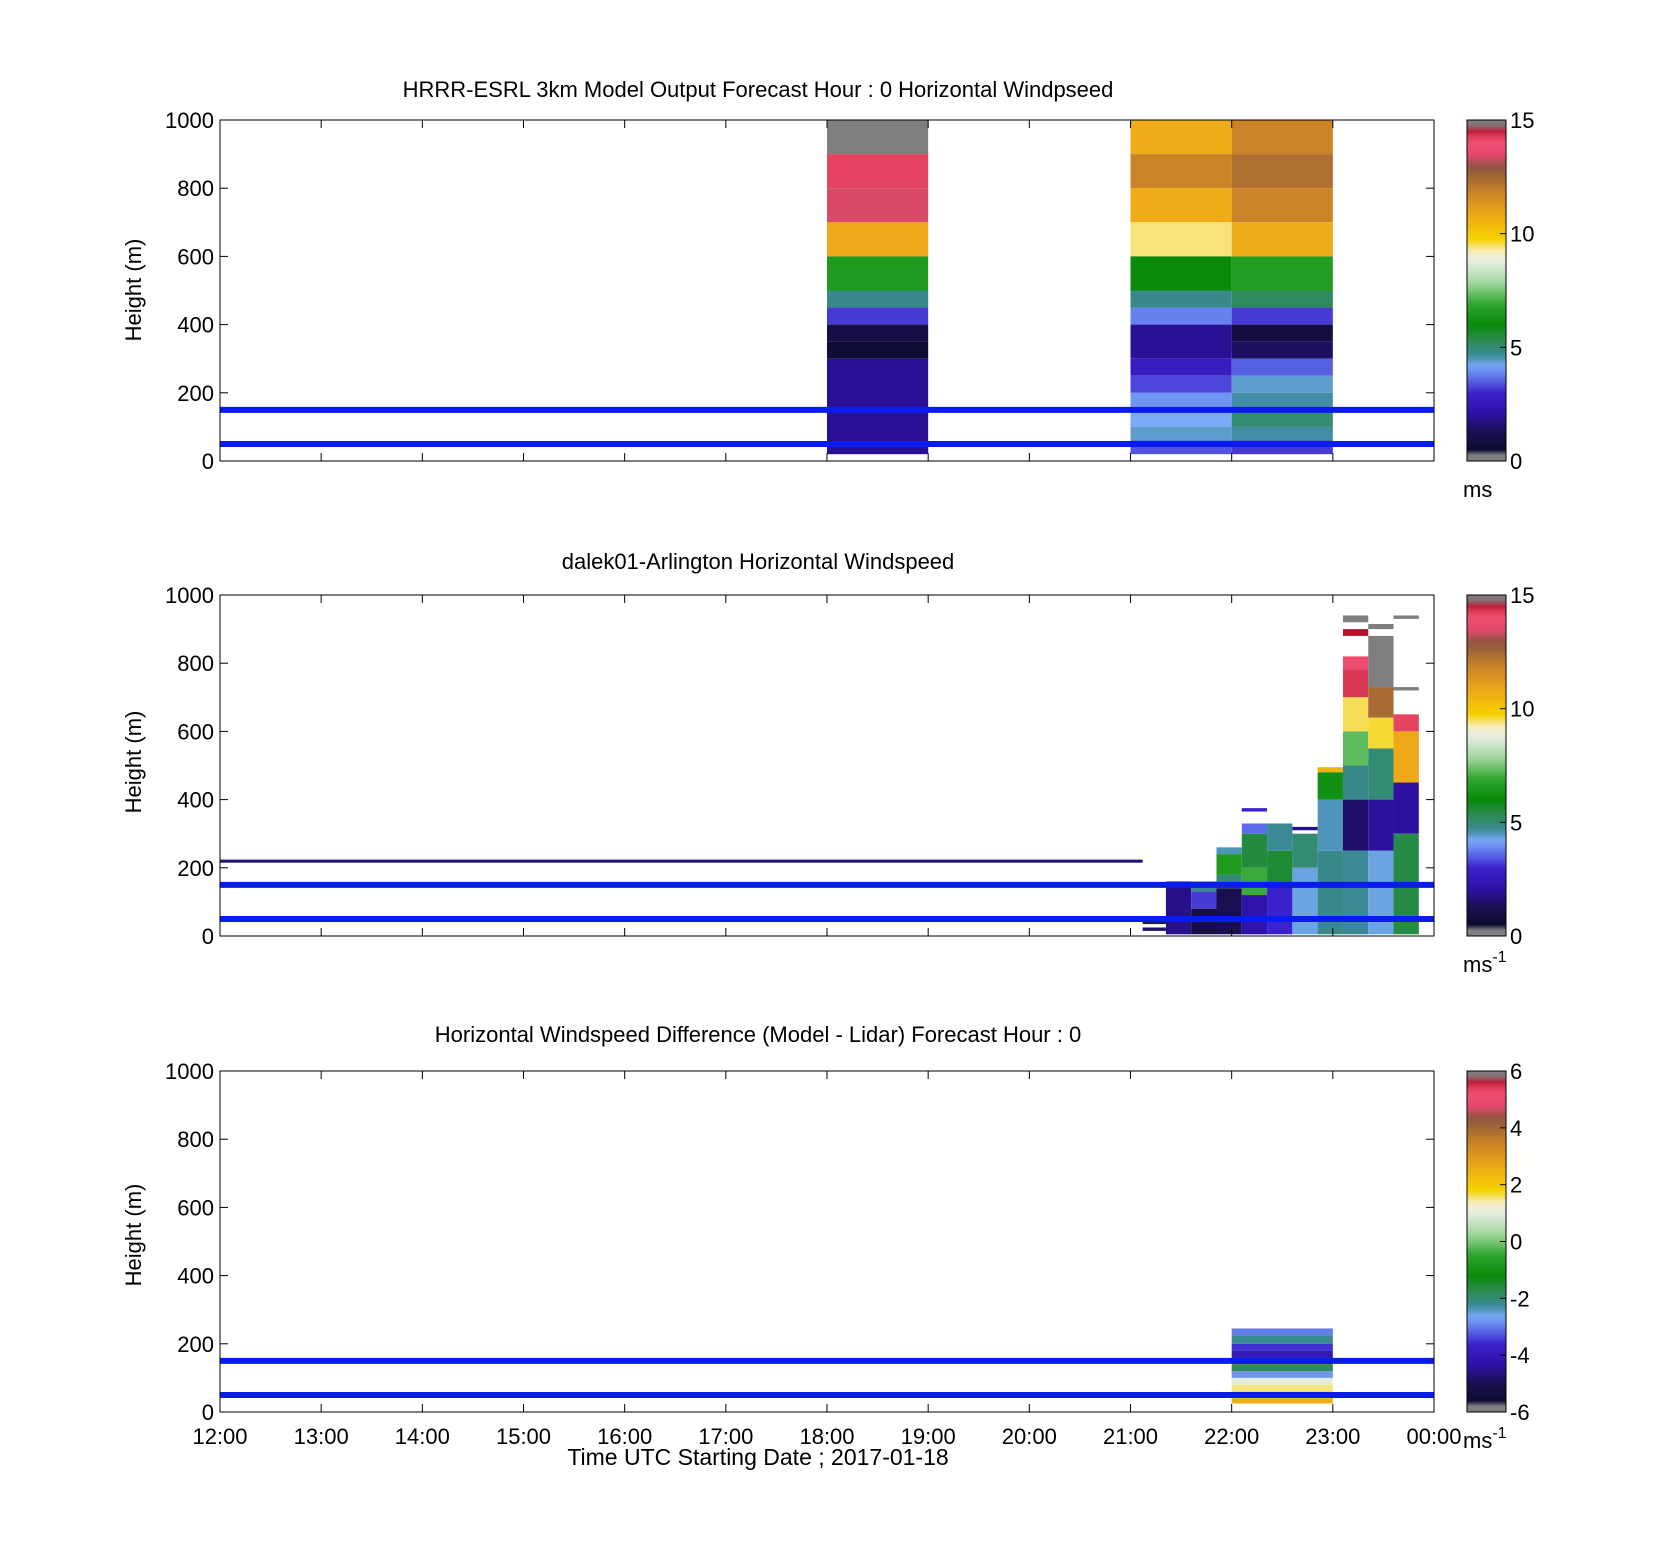 This screenshot has width=1680, height=1561. What do you see at coordinates (1130, 1436) in the screenshot?
I see `x-tick-label: 21:00` at bounding box center [1130, 1436].